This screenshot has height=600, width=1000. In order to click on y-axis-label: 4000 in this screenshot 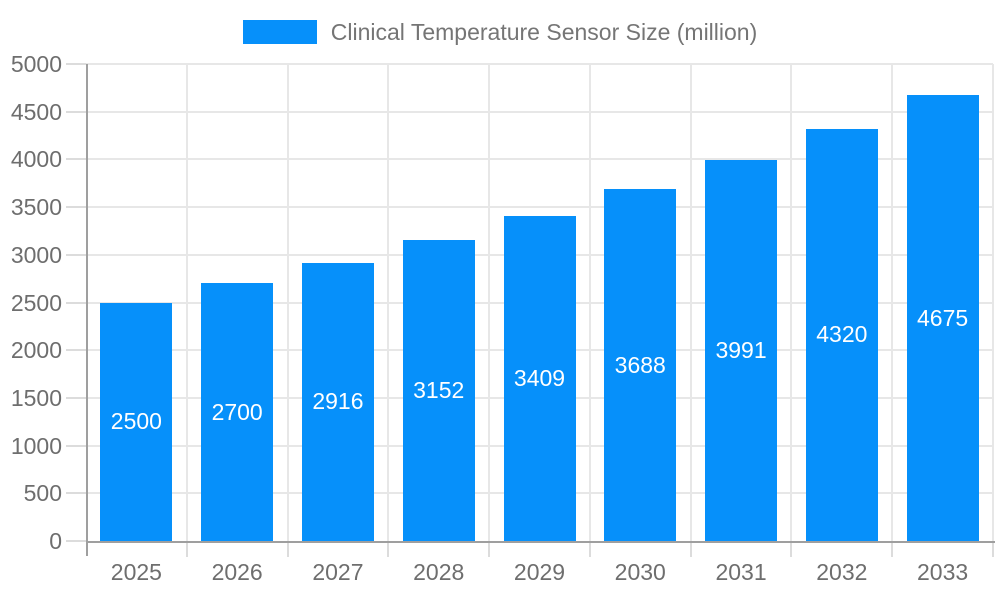, I will do `click(36, 159)`.